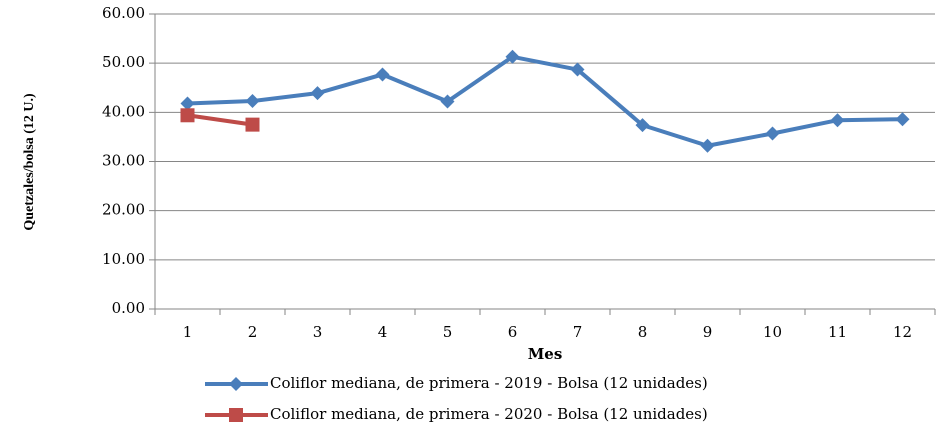 The width and height of the screenshot is (942, 430). What do you see at coordinates (708, 332) in the screenshot?
I see `x-tick-label: 9` at bounding box center [708, 332].